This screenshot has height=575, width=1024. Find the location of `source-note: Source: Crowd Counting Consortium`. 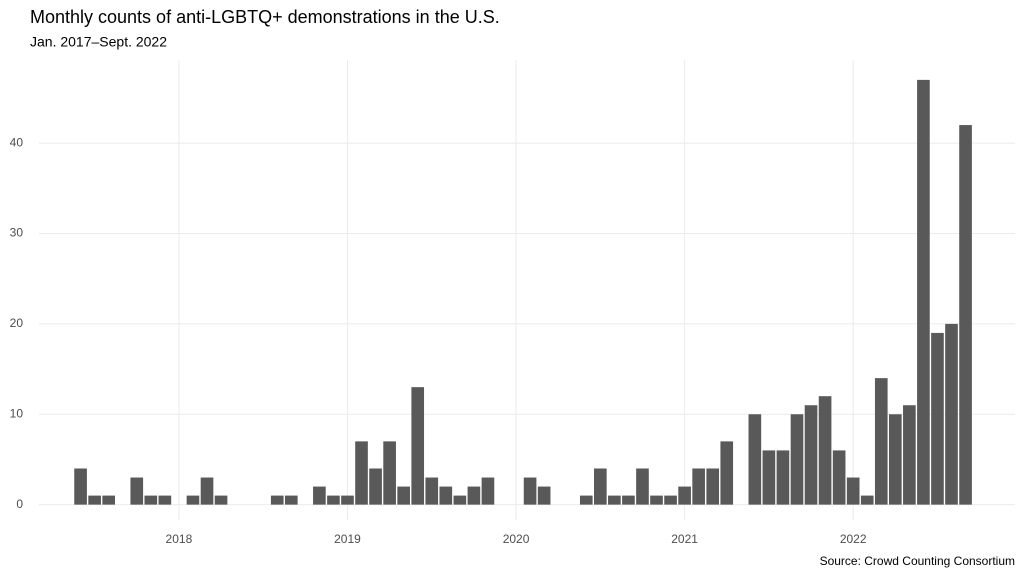

source-note: Source: Crowd Counting Consortium is located at coordinates (917, 561).